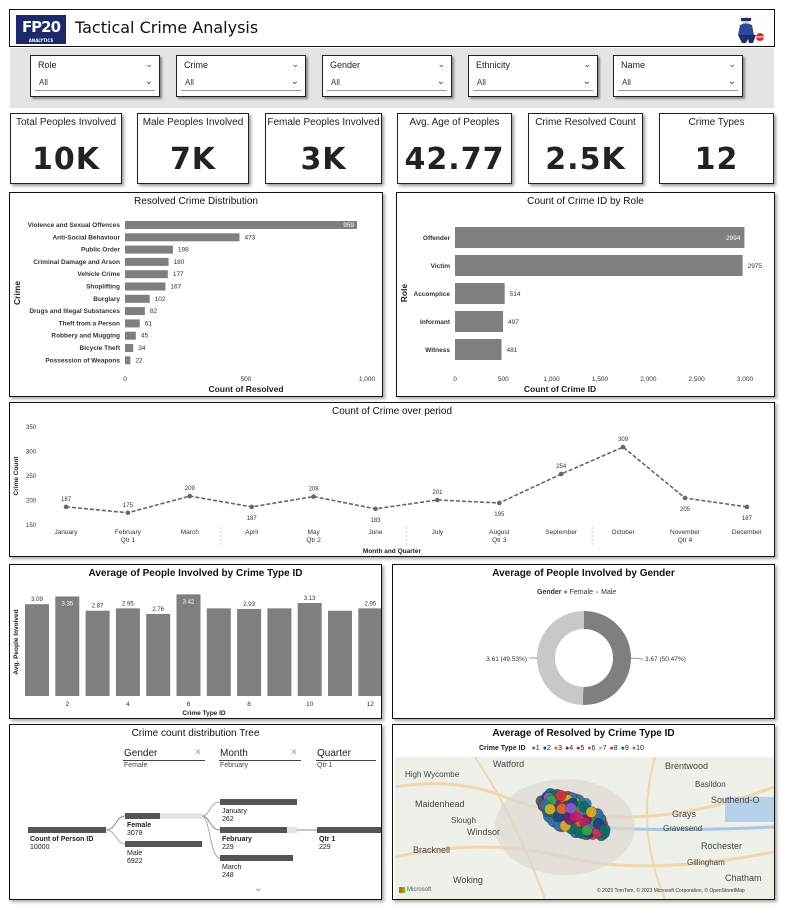 The height and width of the screenshot is (911, 785). I want to click on data-label: 208, so click(314, 490).